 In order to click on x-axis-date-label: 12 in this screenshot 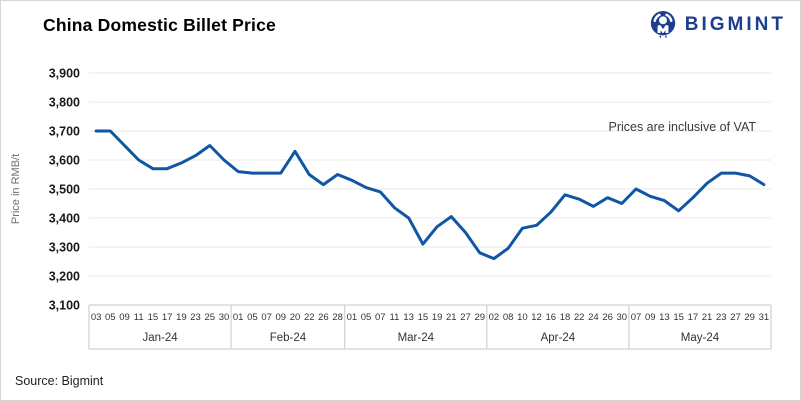, I will do `click(536, 317)`.